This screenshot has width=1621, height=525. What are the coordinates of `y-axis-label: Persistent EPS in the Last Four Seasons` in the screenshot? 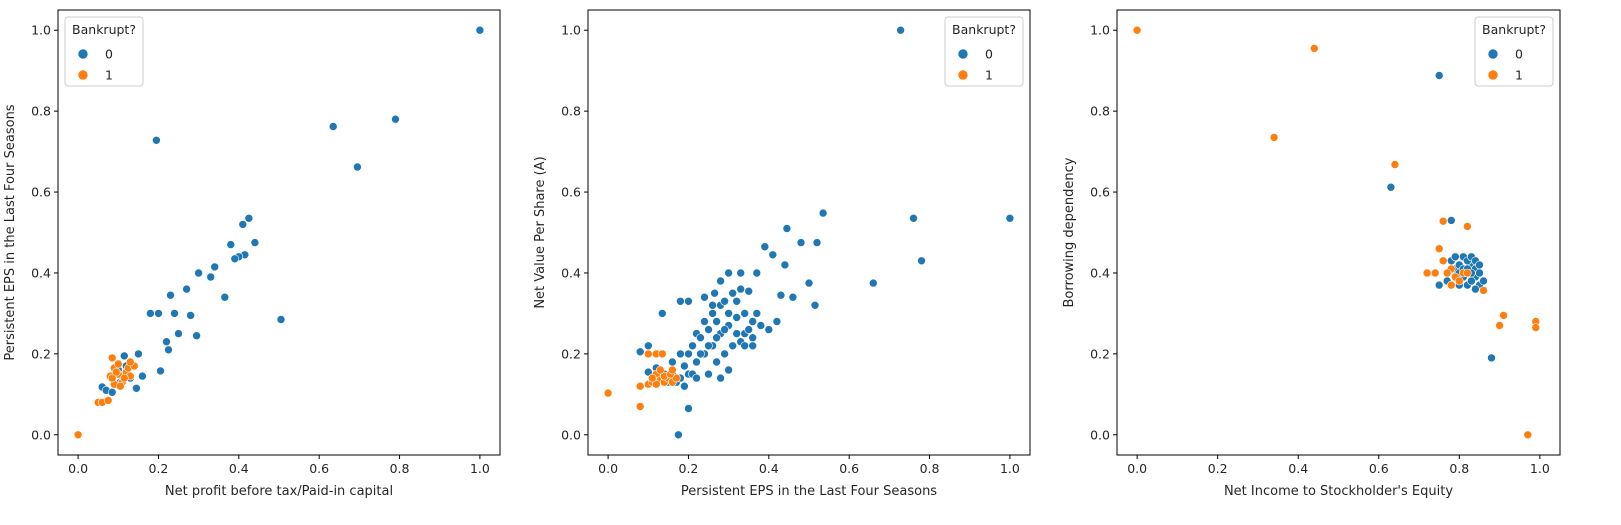 It's located at (10, 232).